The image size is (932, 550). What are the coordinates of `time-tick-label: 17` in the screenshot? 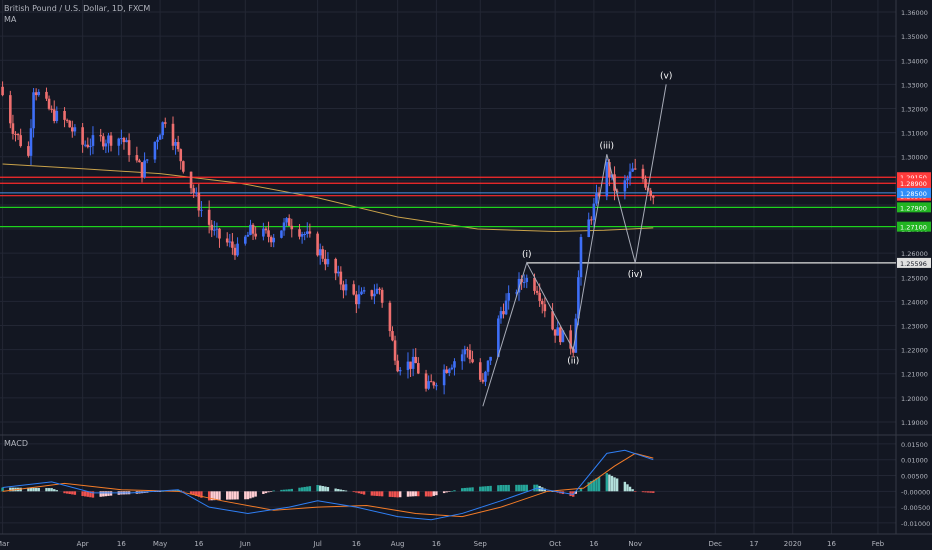 It's located at (754, 544).